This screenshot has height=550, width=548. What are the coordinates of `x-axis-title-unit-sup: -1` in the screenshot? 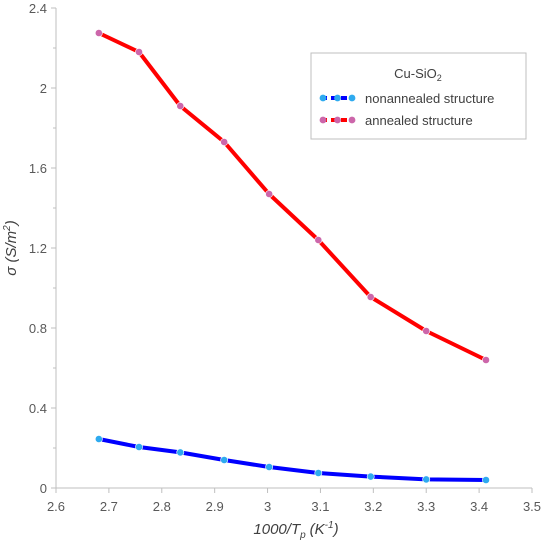 It's located at (329, 525).